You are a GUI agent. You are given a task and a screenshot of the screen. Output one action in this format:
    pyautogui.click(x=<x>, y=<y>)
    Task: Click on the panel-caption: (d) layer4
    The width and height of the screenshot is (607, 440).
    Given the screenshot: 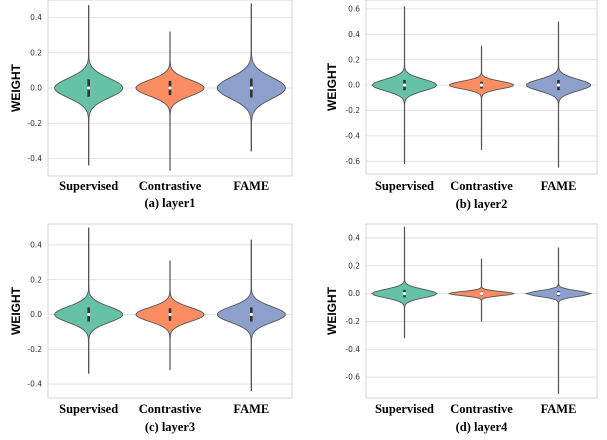 What is the action you would take?
    pyautogui.click(x=482, y=427)
    